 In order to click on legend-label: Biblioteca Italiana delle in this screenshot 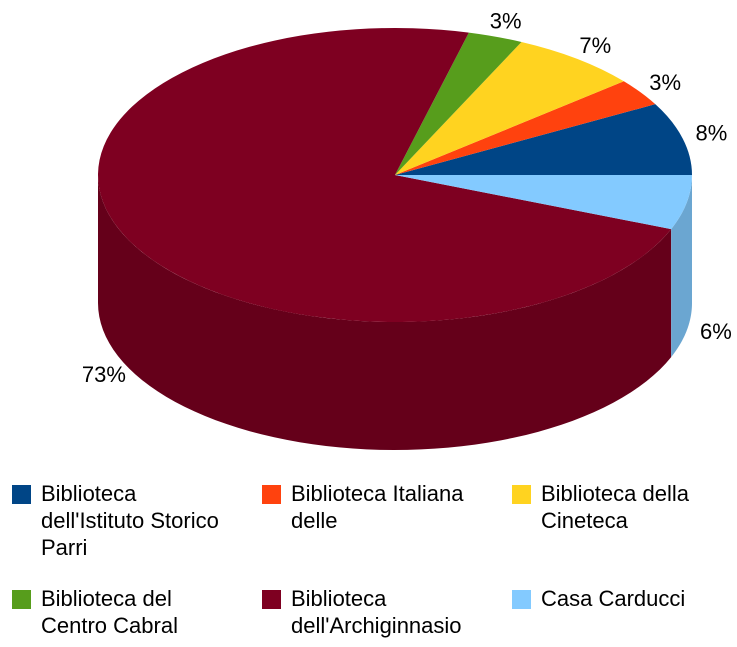, I will do `click(377, 507)`.